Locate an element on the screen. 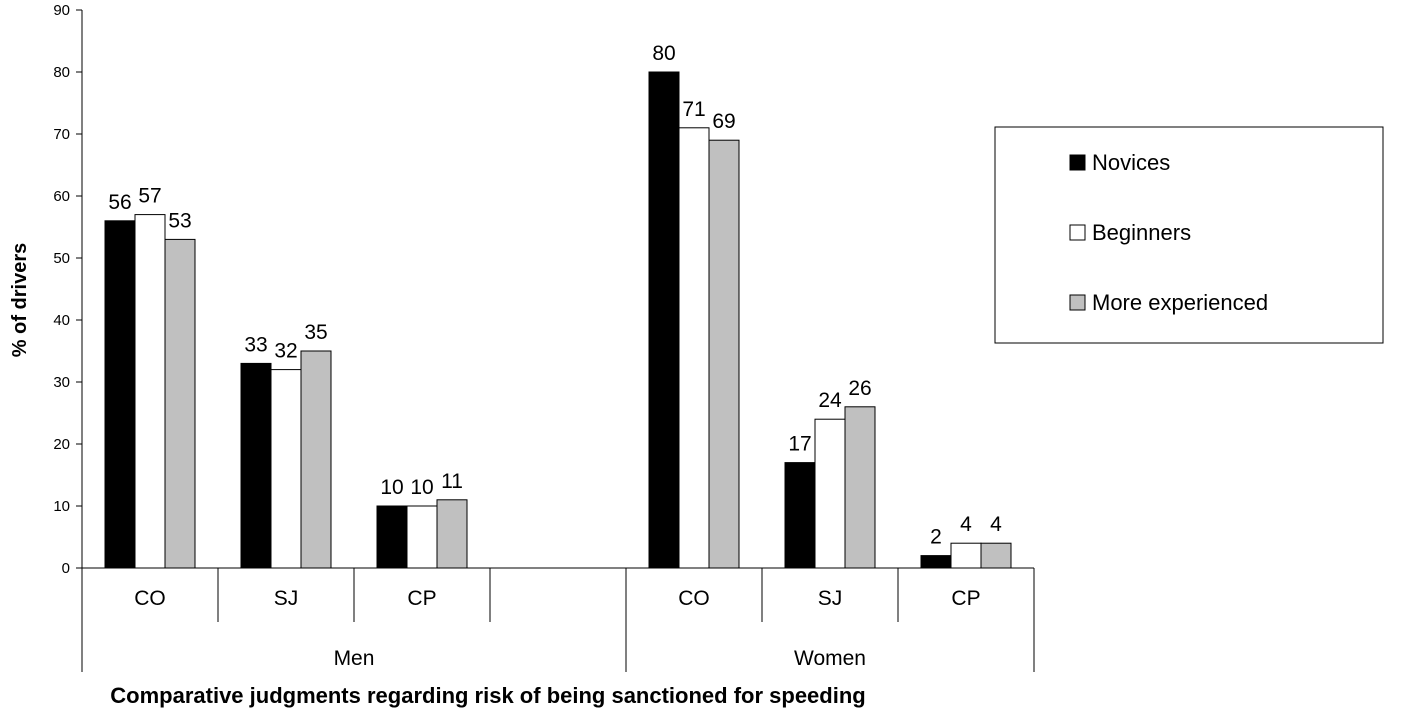 The height and width of the screenshot is (712, 1412). data-label: 80 is located at coordinates (663, 53).